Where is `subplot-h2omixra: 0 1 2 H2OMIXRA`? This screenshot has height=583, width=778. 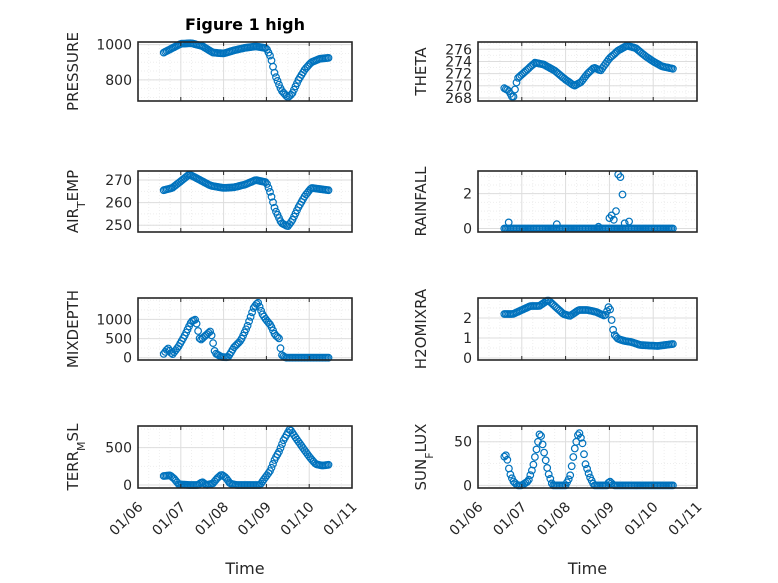
subplot-h2omixra: 0 1 2 H2OMIXRA is located at coordinates (555, 328).